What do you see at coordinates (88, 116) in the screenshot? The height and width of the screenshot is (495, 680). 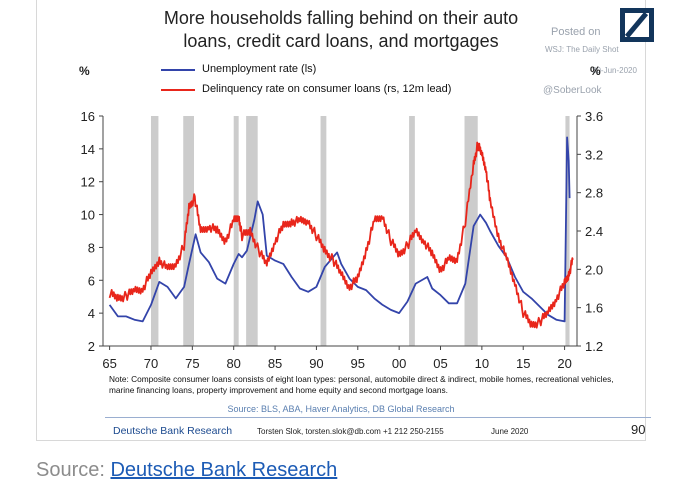 I see `y-tick-label-left: 16` at bounding box center [88, 116].